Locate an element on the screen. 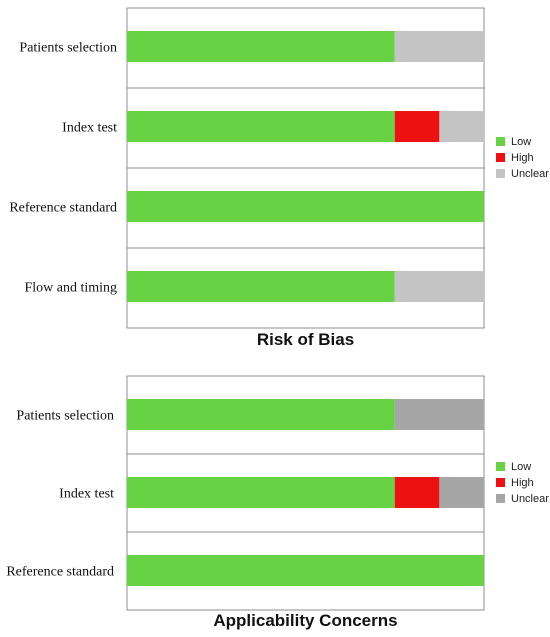 The width and height of the screenshot is (550, 637). category-label: Flow and timing is located at coordinates (70, 288).